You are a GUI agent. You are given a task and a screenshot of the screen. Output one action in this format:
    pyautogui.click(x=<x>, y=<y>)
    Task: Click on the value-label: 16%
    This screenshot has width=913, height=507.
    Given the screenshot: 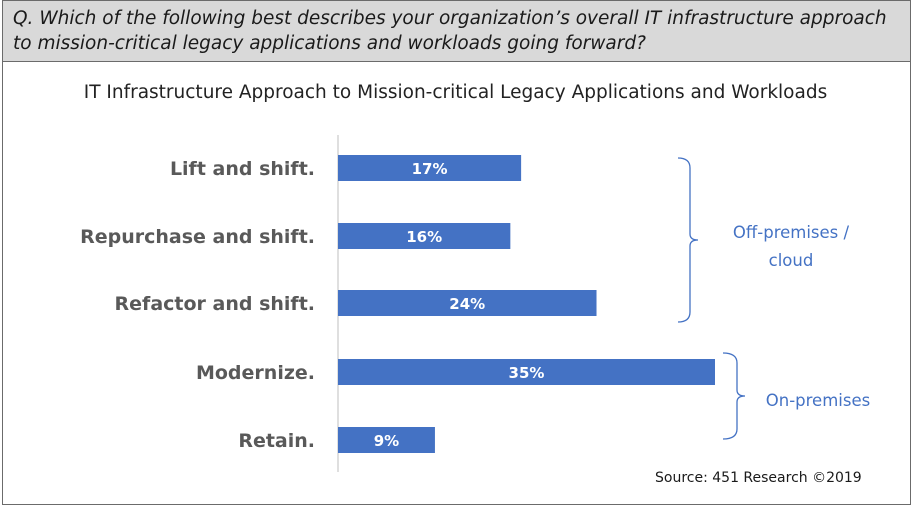 What is the action you would take?
    pyautogui.click(x=424, y=237)
    